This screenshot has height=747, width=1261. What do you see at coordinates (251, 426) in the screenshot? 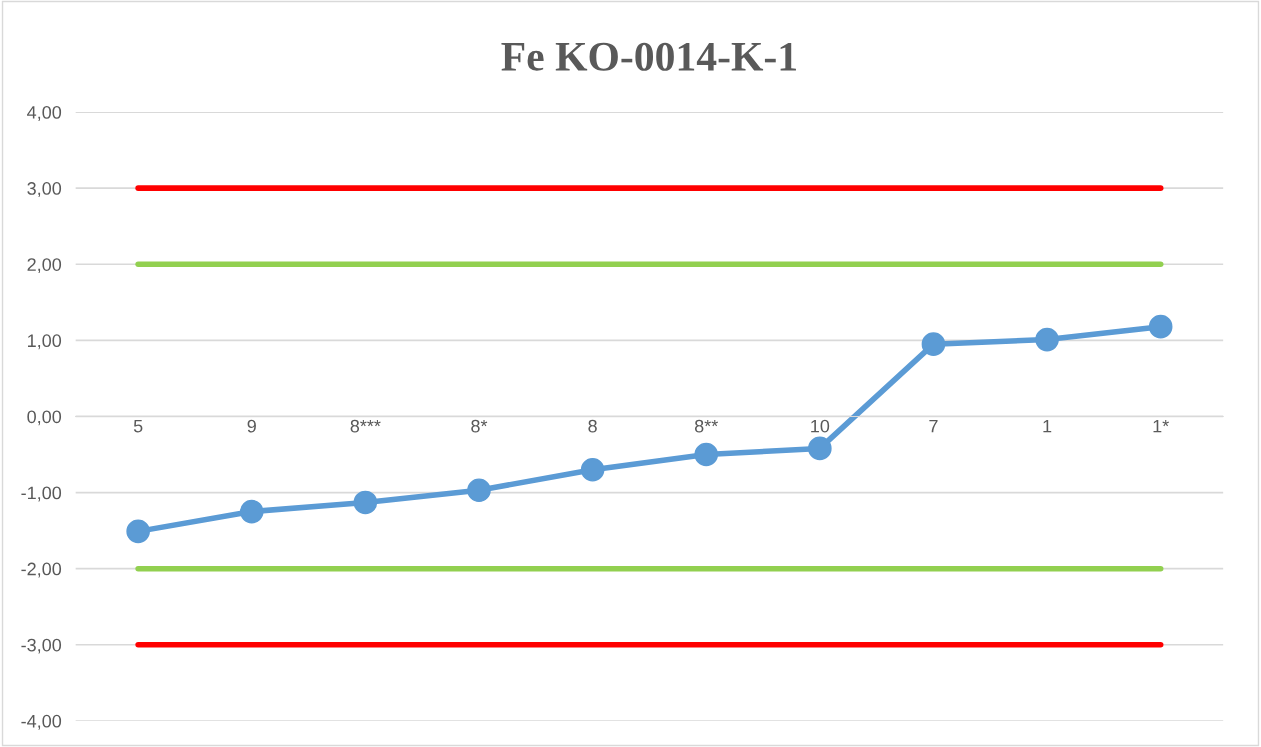
I see `x-tick-label: 9` at bounding box center [251, 426].